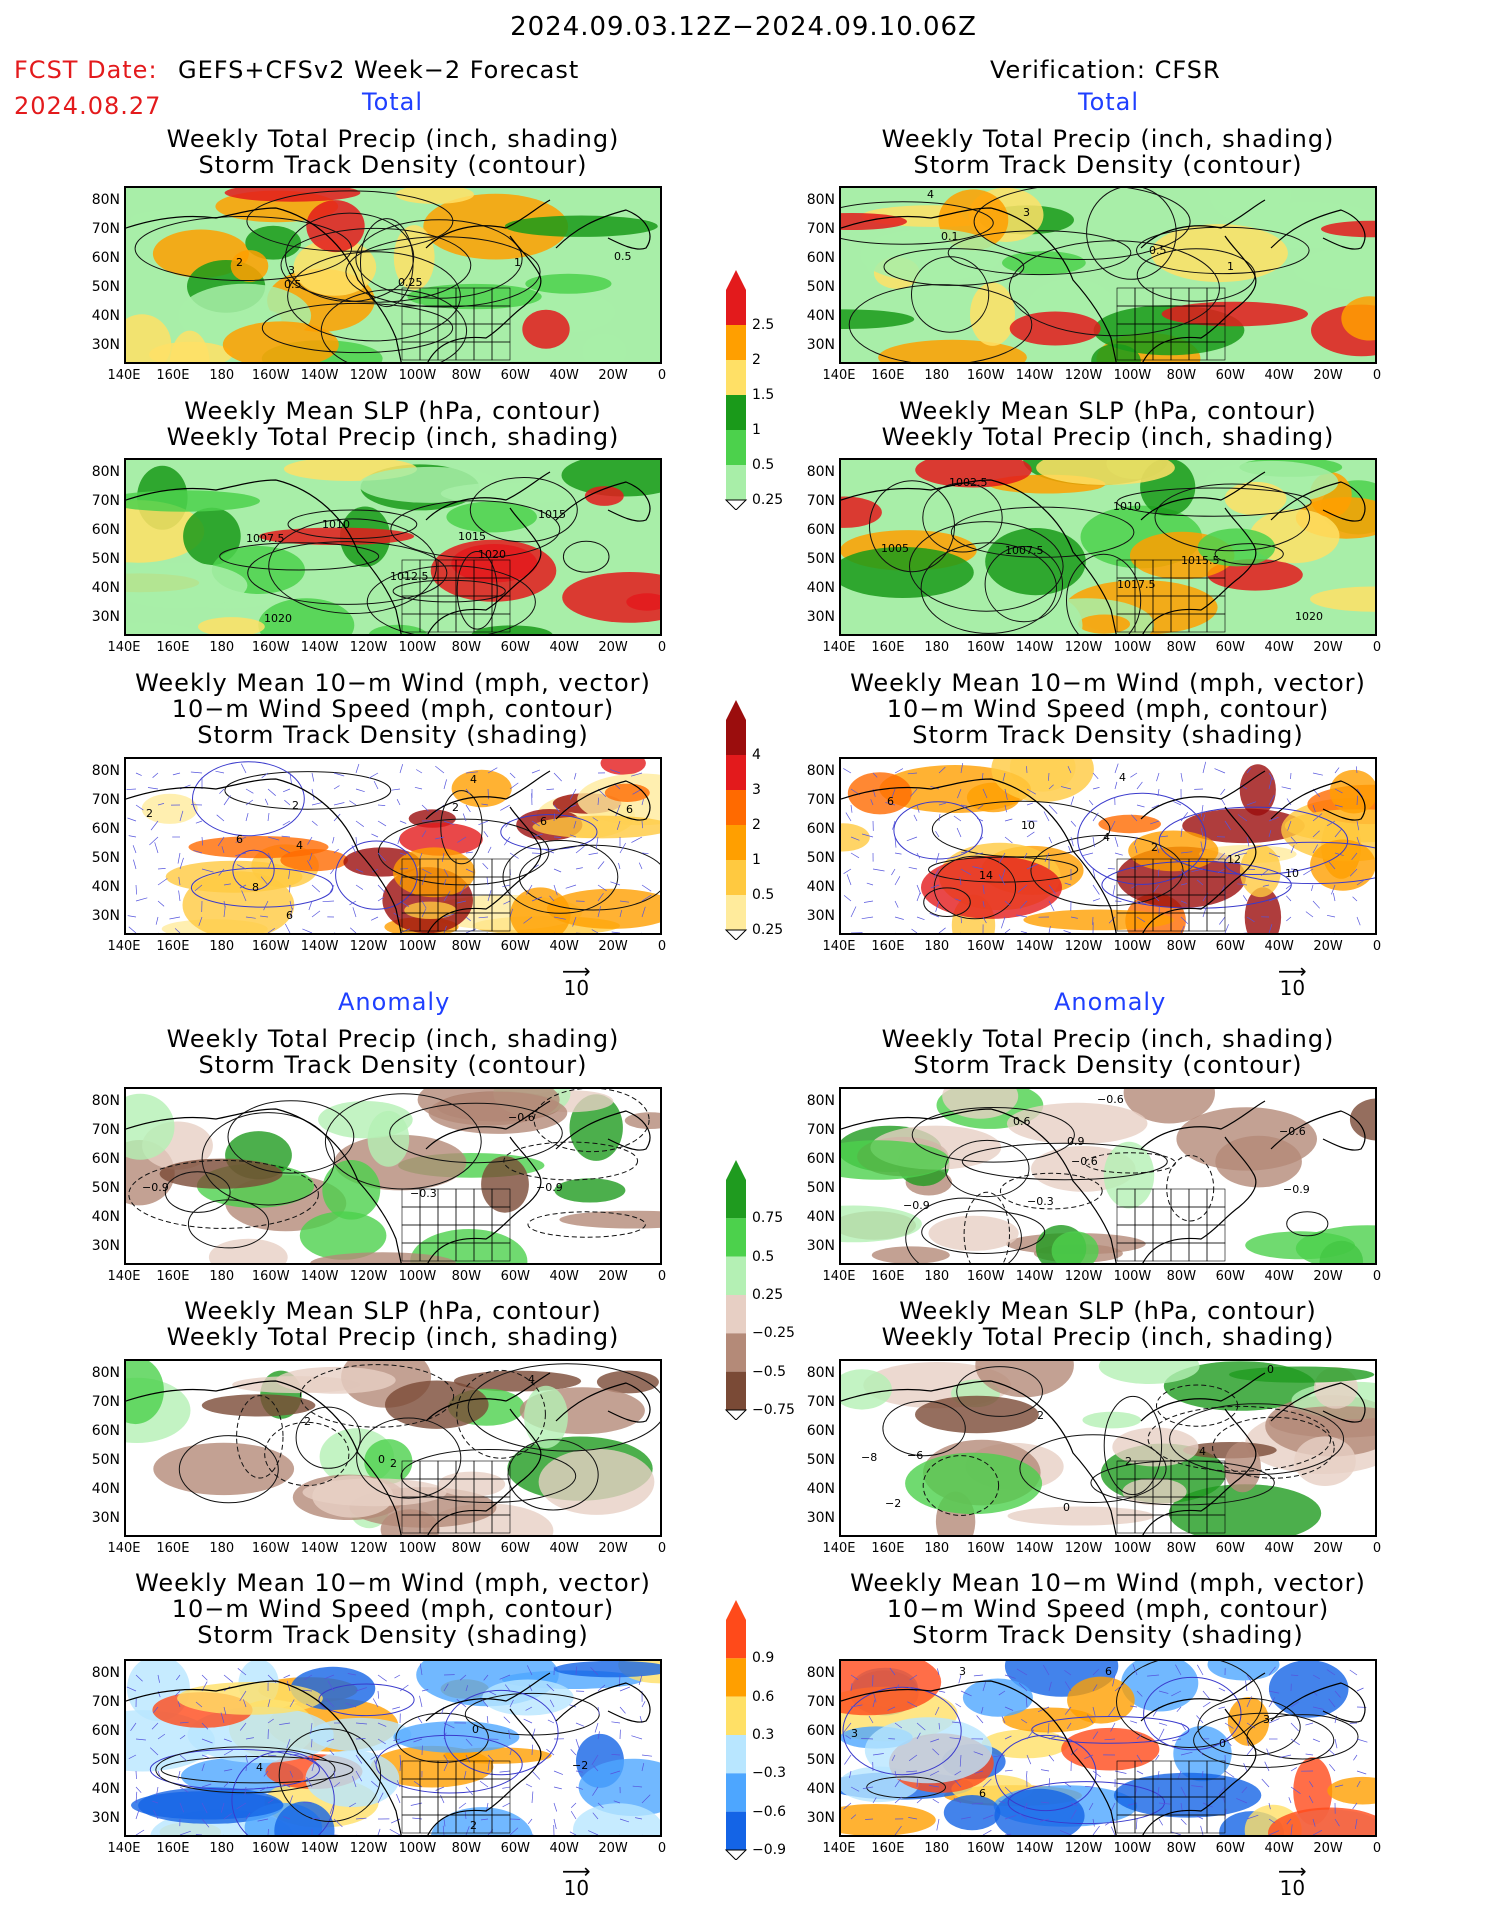 This screenshot has height=1925, width=1487. What do you see at coordinates (105, 559) in the screenshot?
I see `lat-tick: 50N` at bounding box center [105, 559].